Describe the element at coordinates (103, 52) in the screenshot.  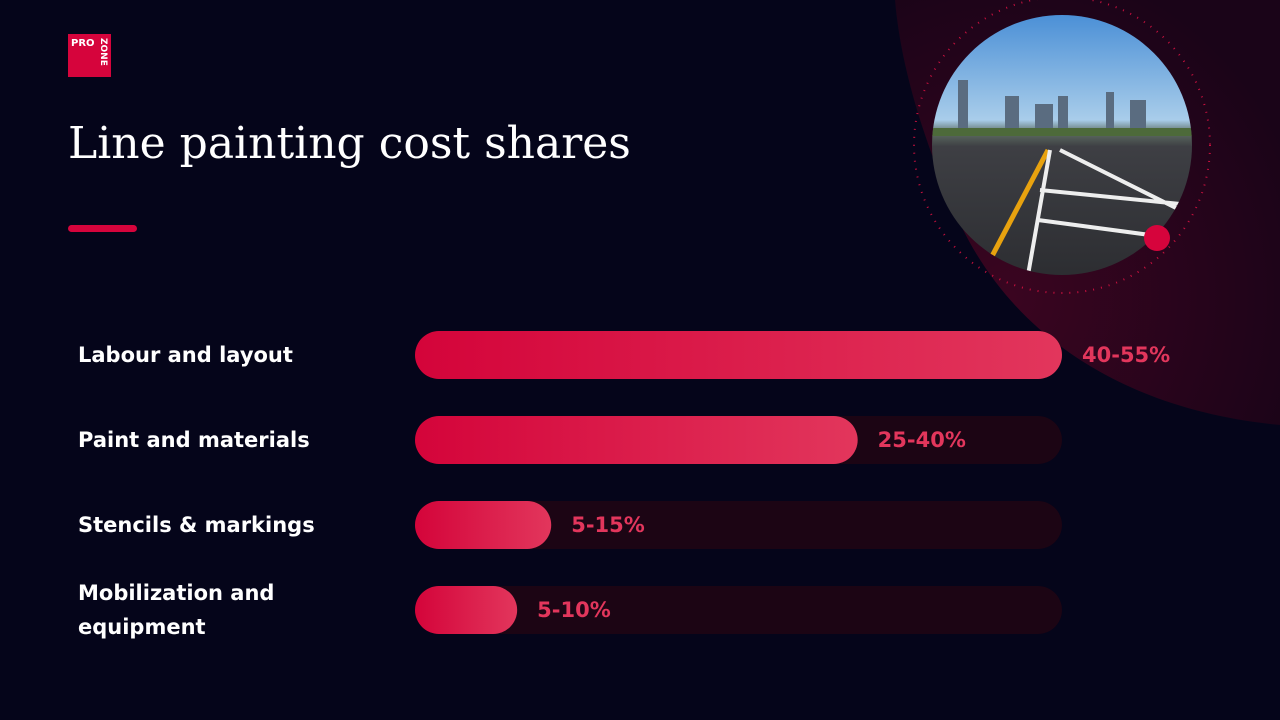
I see `logo-text: ZONE` at that location.